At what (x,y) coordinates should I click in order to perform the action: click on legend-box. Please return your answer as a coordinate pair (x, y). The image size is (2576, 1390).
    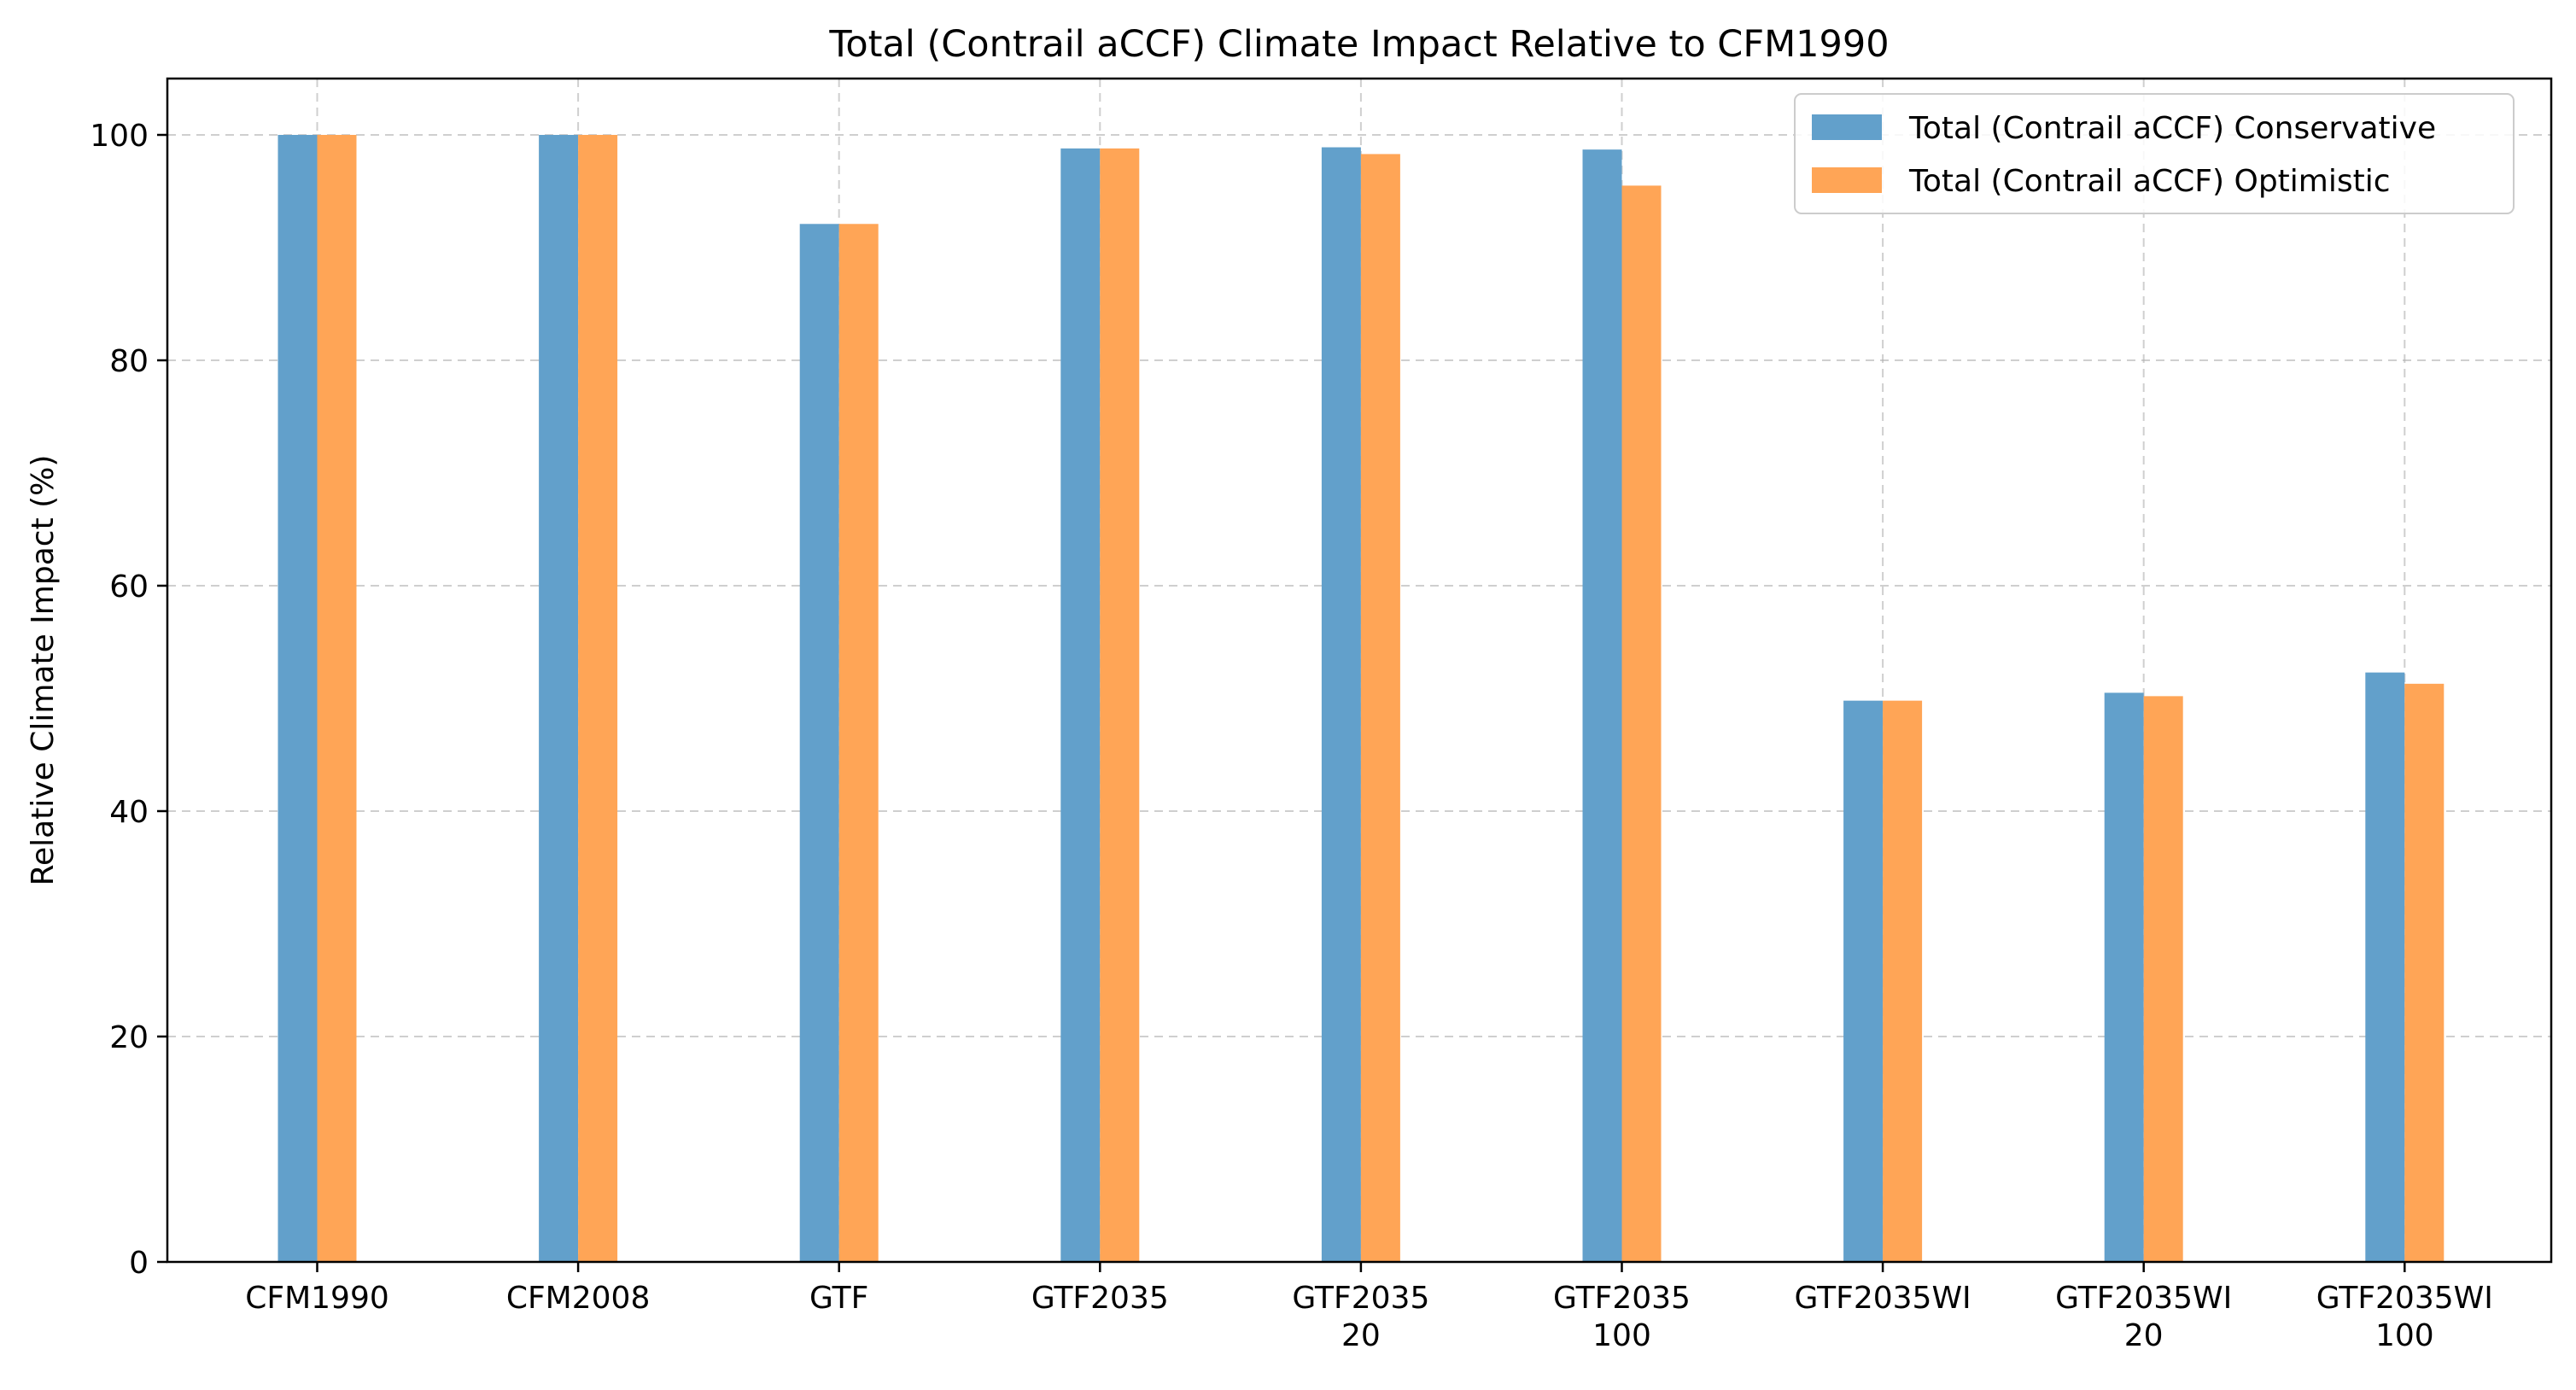
    Looking at the image, I should click on (2154, 153).